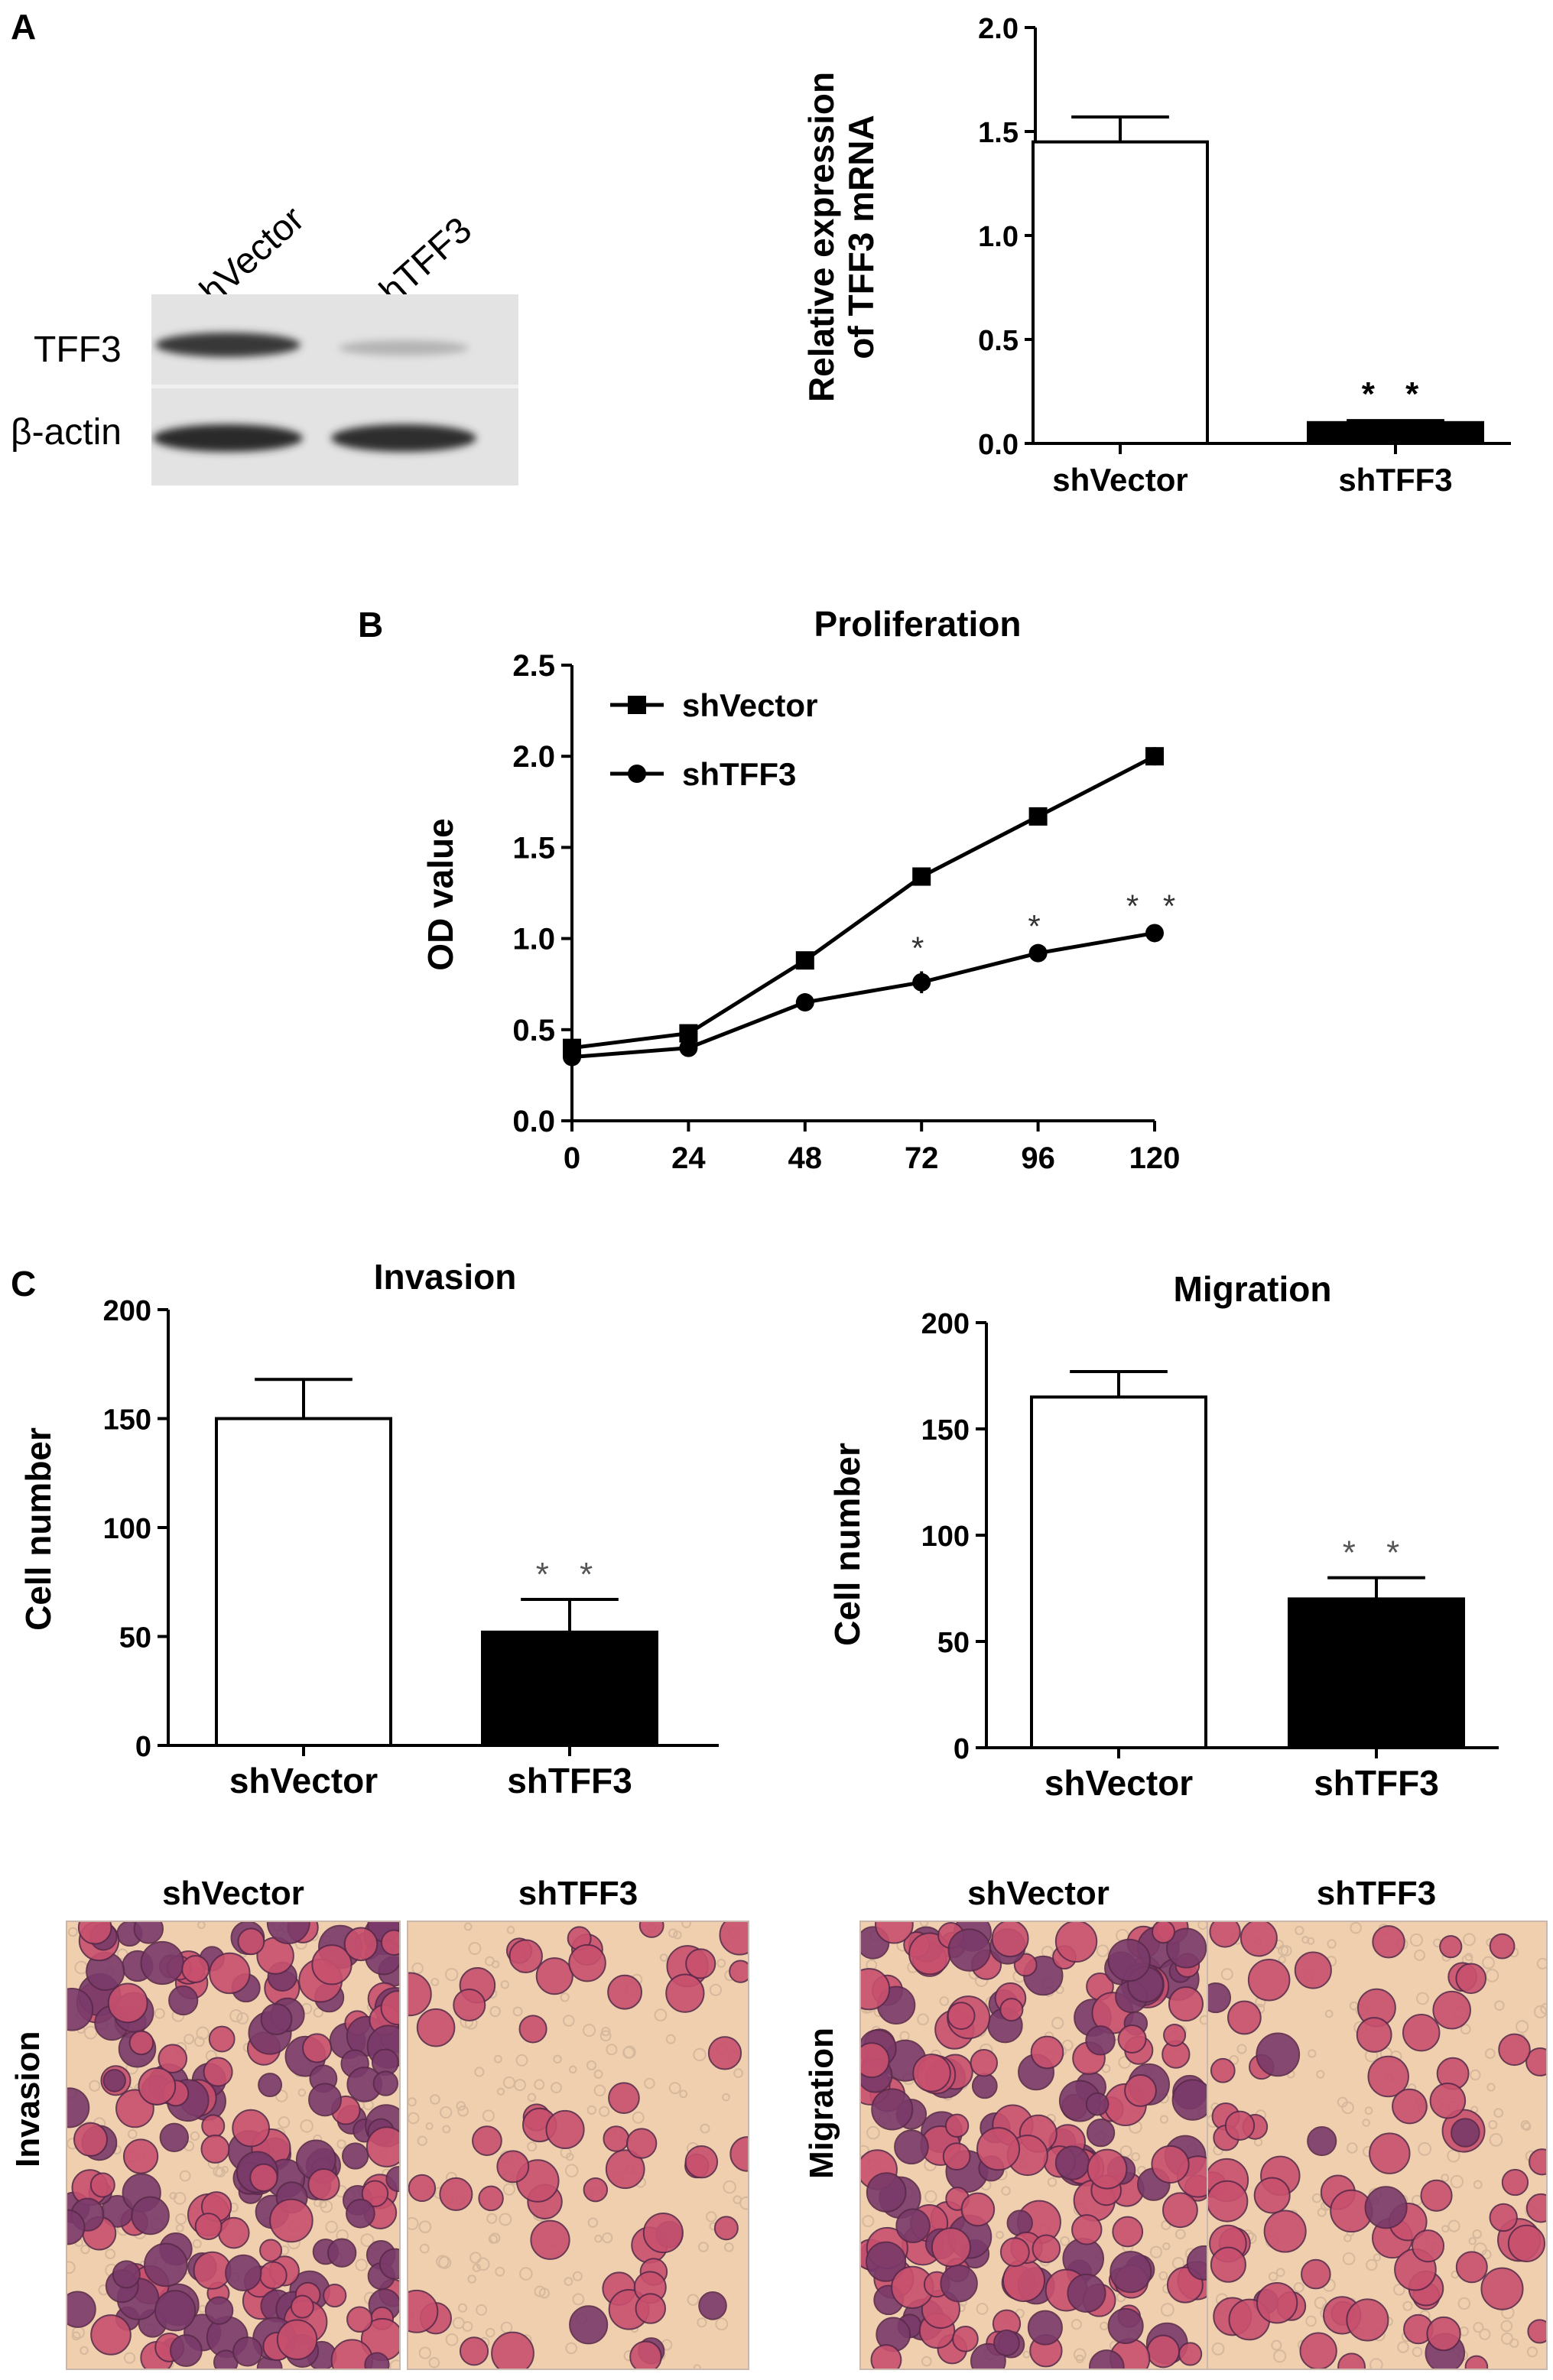  What do you see at coordinates (739, 774) in the screenshot?
I see `legend-label: shTFF3` at bounding box center [739, 774].